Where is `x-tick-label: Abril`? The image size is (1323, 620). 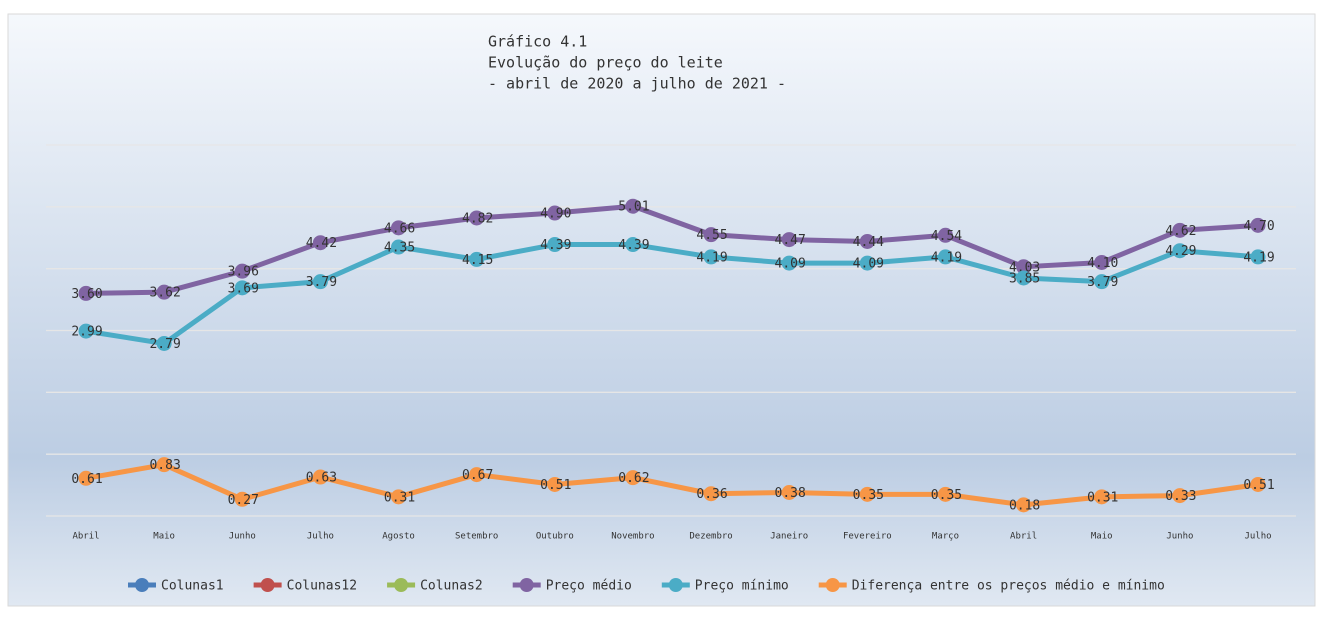 x-tick-label: Abril is located at coordinates (1023, 537).